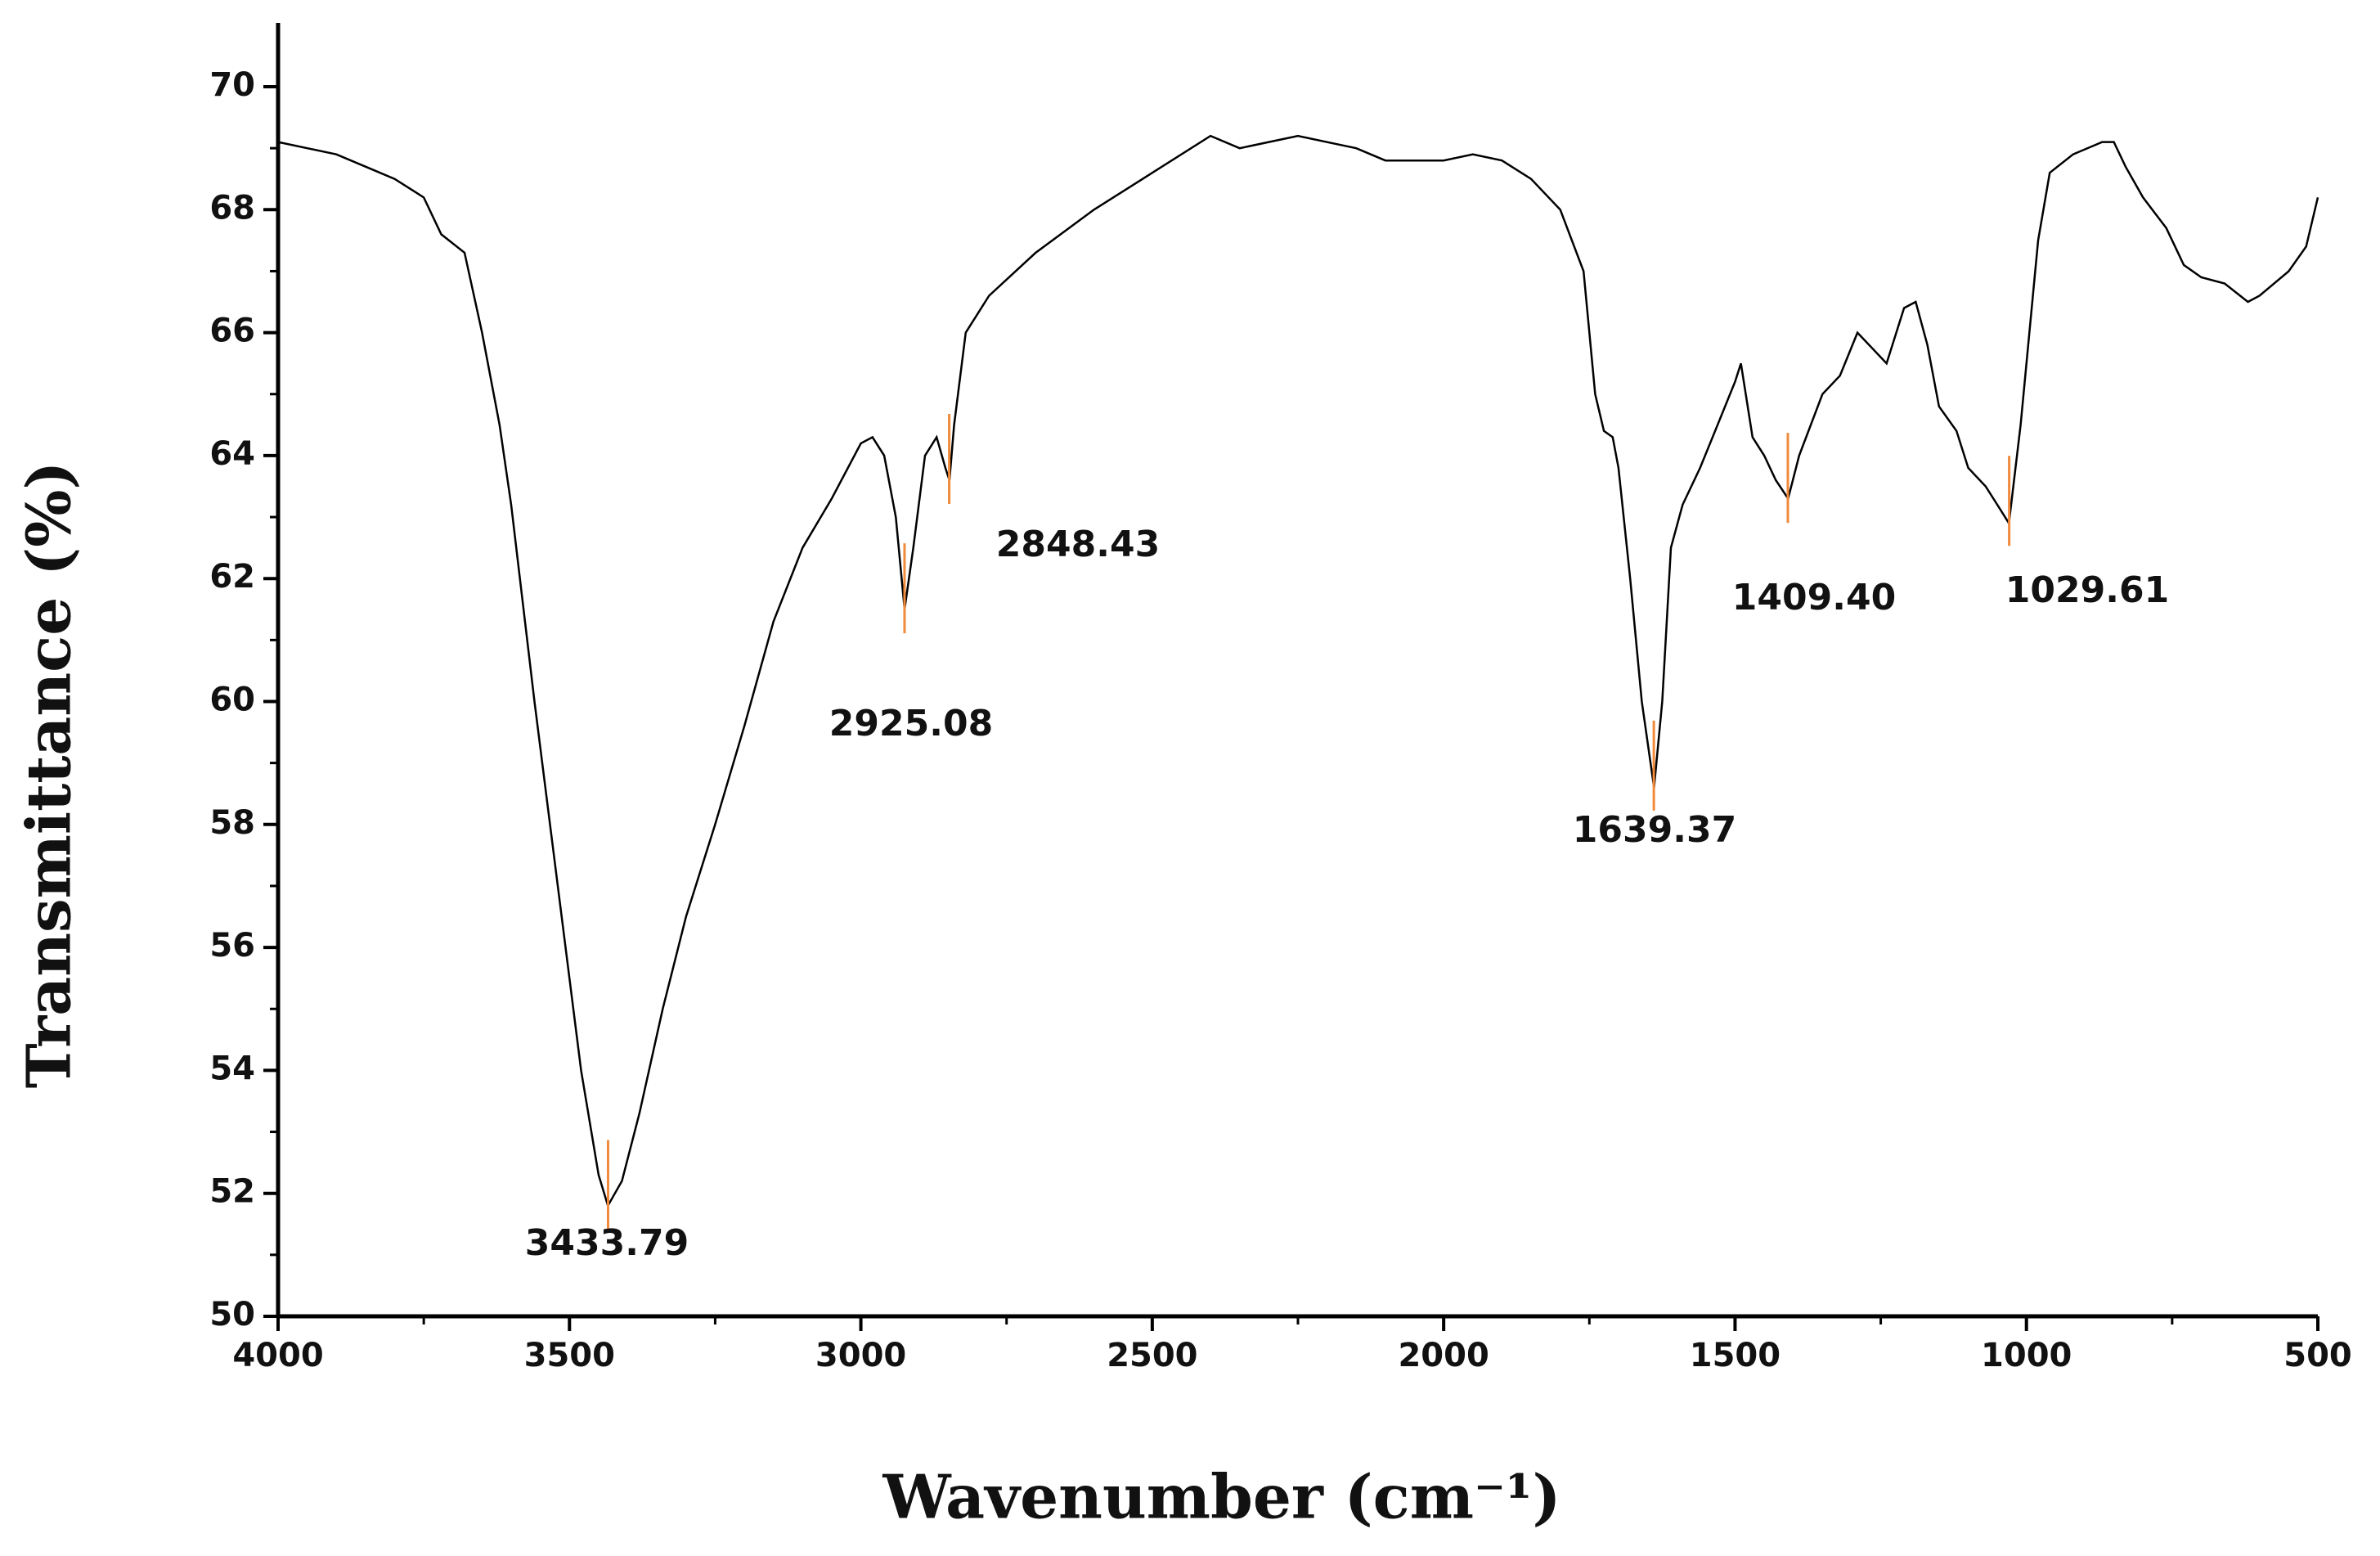 The height and width of the screenshot is (1556, 2380). Describe the element at coordinates (50, 775) in the screenshot. I see `y-axis-title: Transmittance (%)` at that location.